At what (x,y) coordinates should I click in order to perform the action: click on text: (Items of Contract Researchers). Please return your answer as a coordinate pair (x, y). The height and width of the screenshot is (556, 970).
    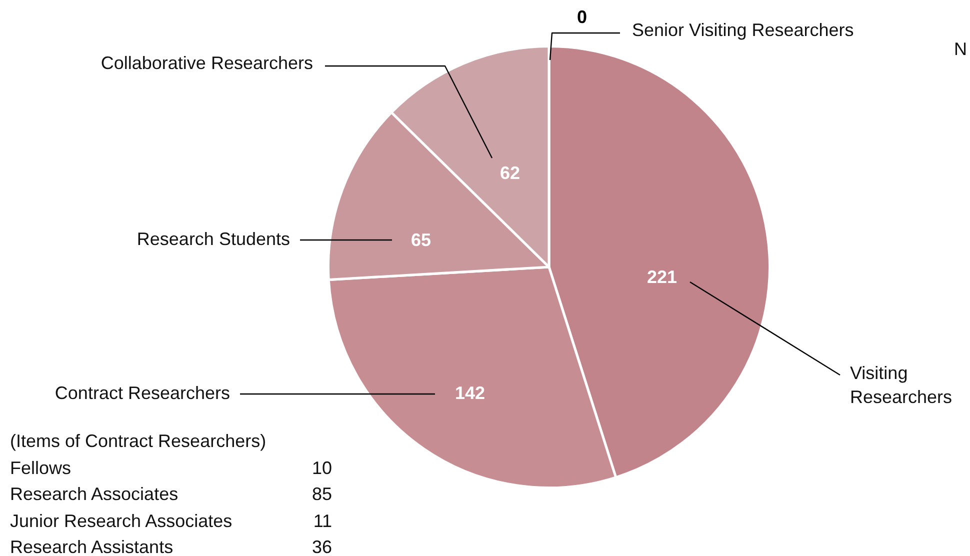
    Looking at the image, I should click on (139, 441).